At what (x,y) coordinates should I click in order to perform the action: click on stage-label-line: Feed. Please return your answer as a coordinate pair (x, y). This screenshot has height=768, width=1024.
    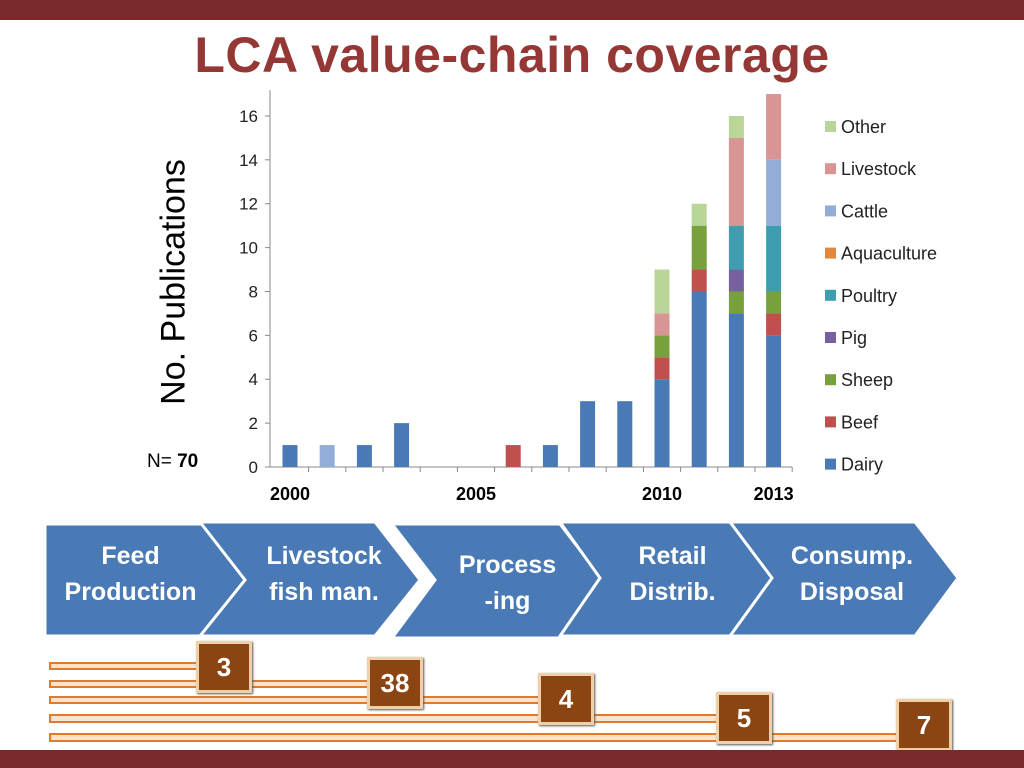
    Looking at the image, I should click on (130, 556).